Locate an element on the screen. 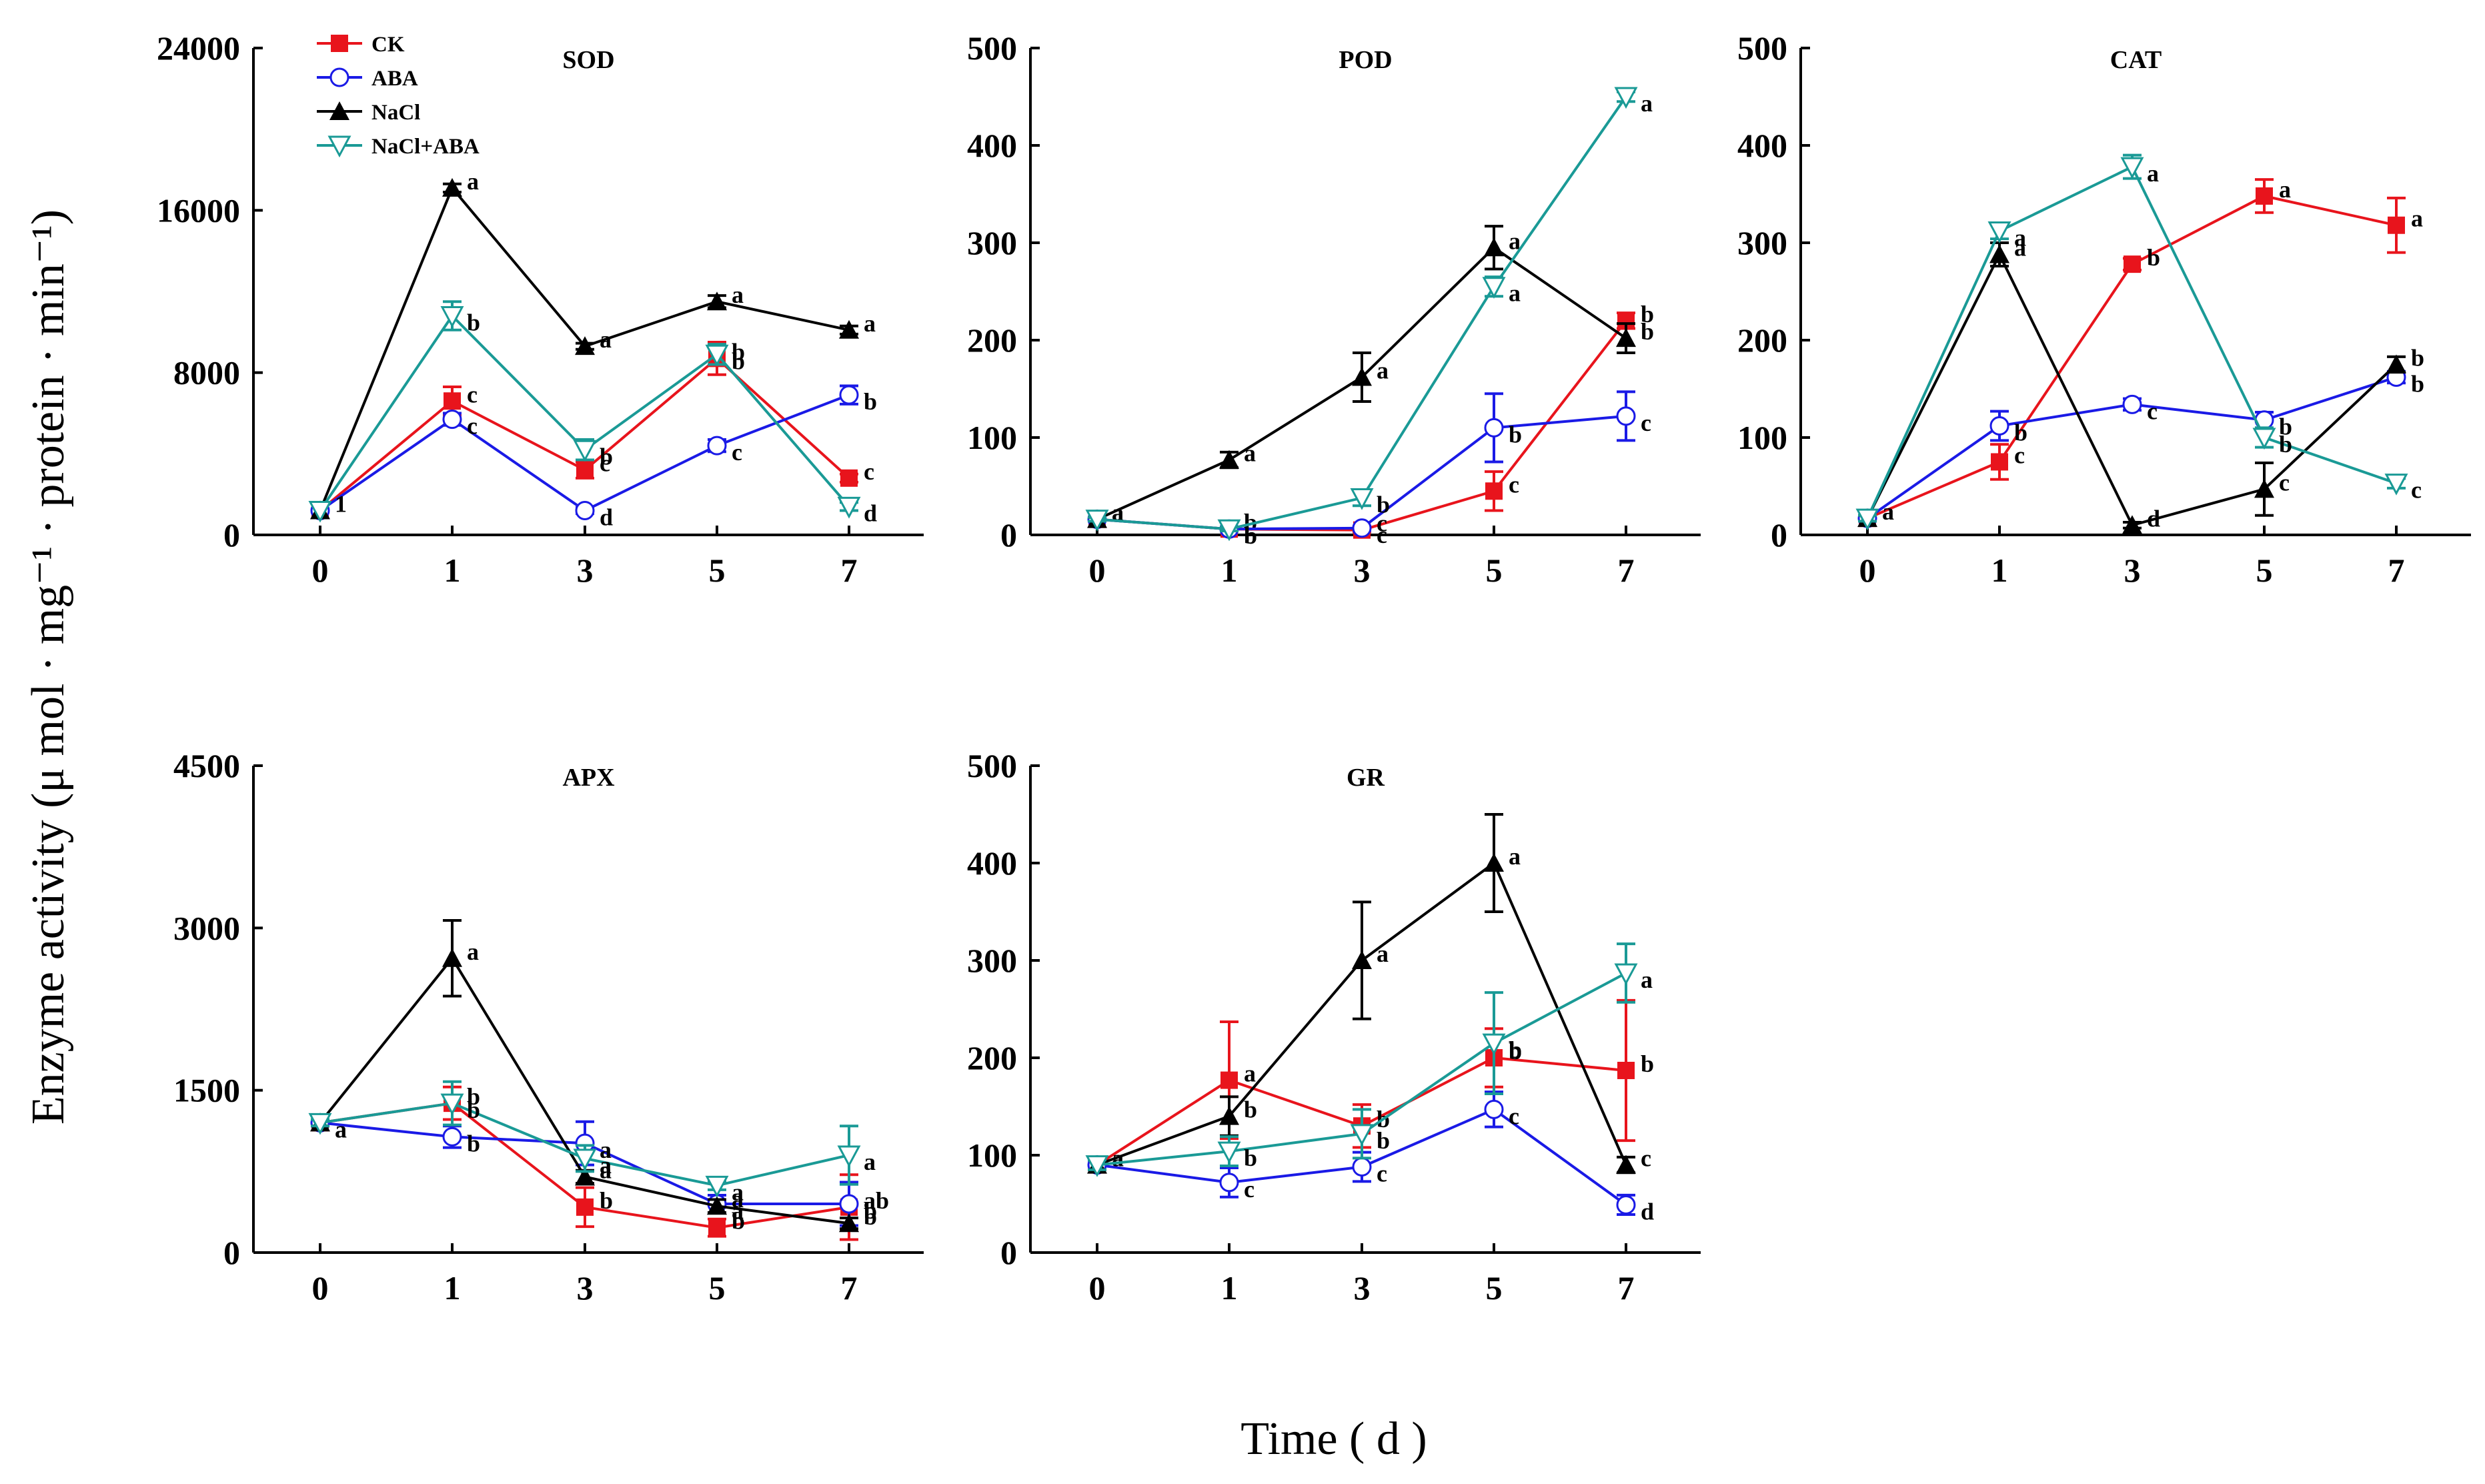 The image size is (2485, 1484). y-tick-label: 0 is located at coordinates (231, 535).